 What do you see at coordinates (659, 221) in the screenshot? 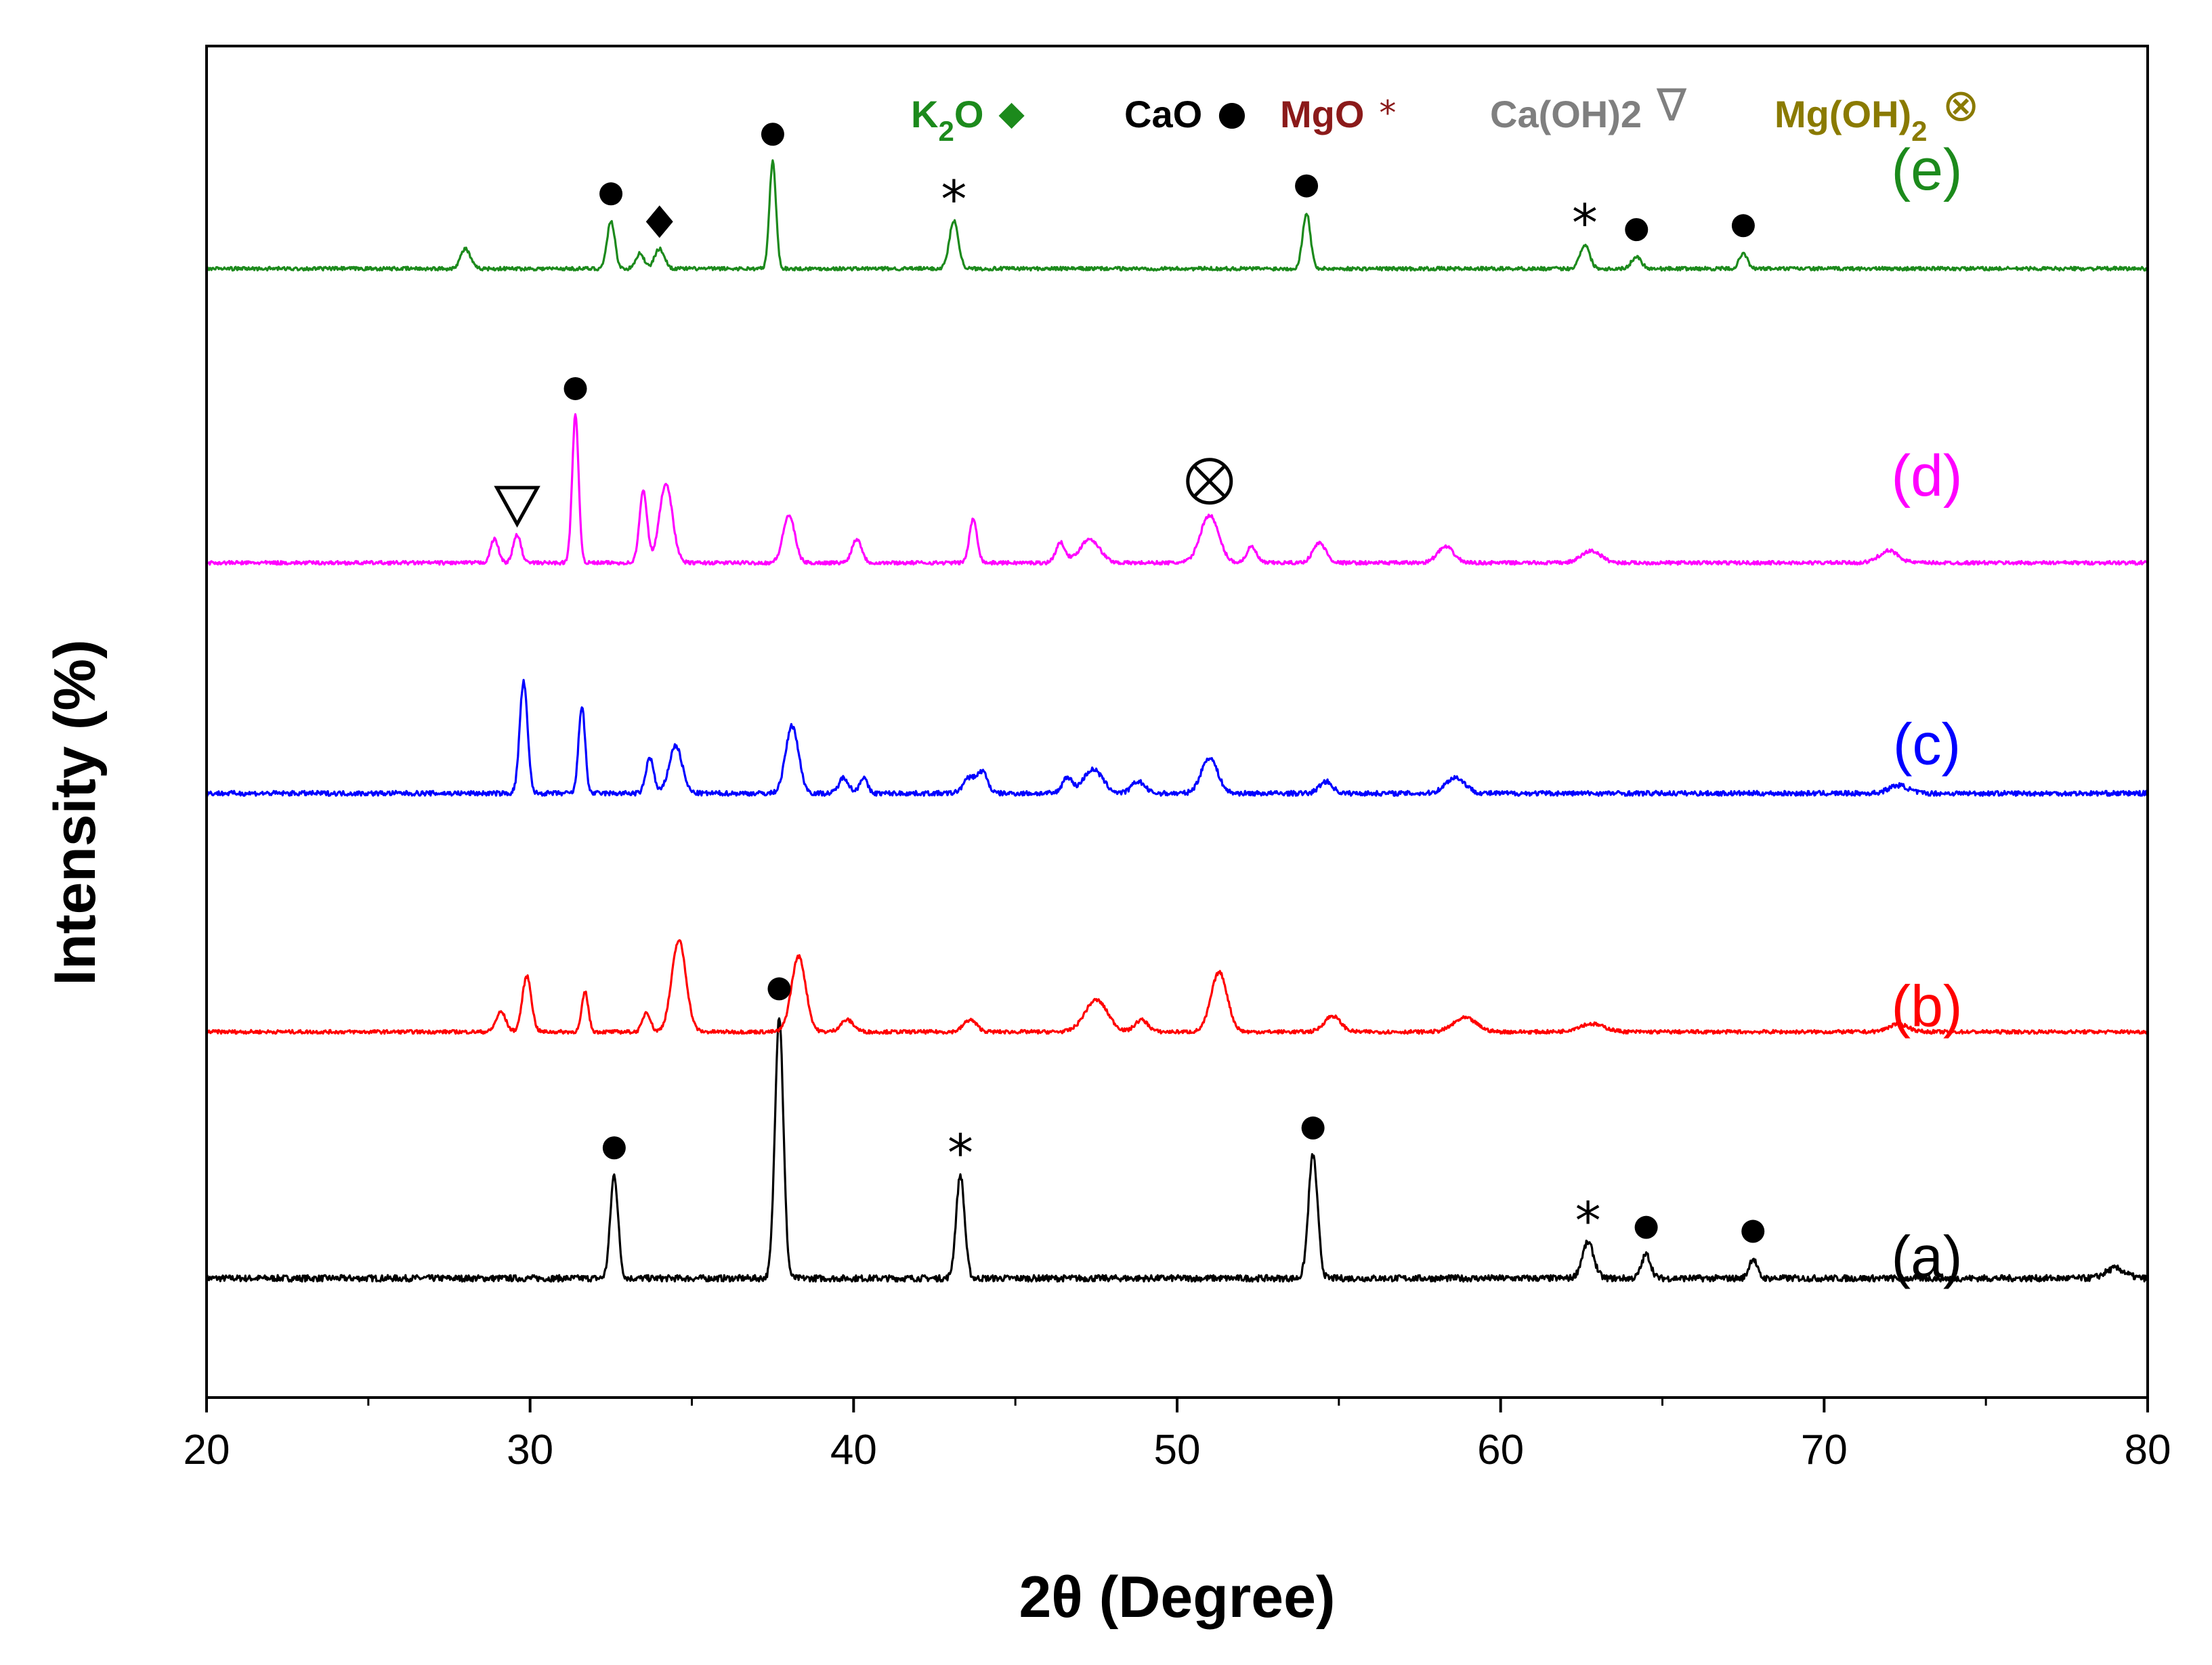
I see `peak-marker-diamond` at bounding box center [659, 221].